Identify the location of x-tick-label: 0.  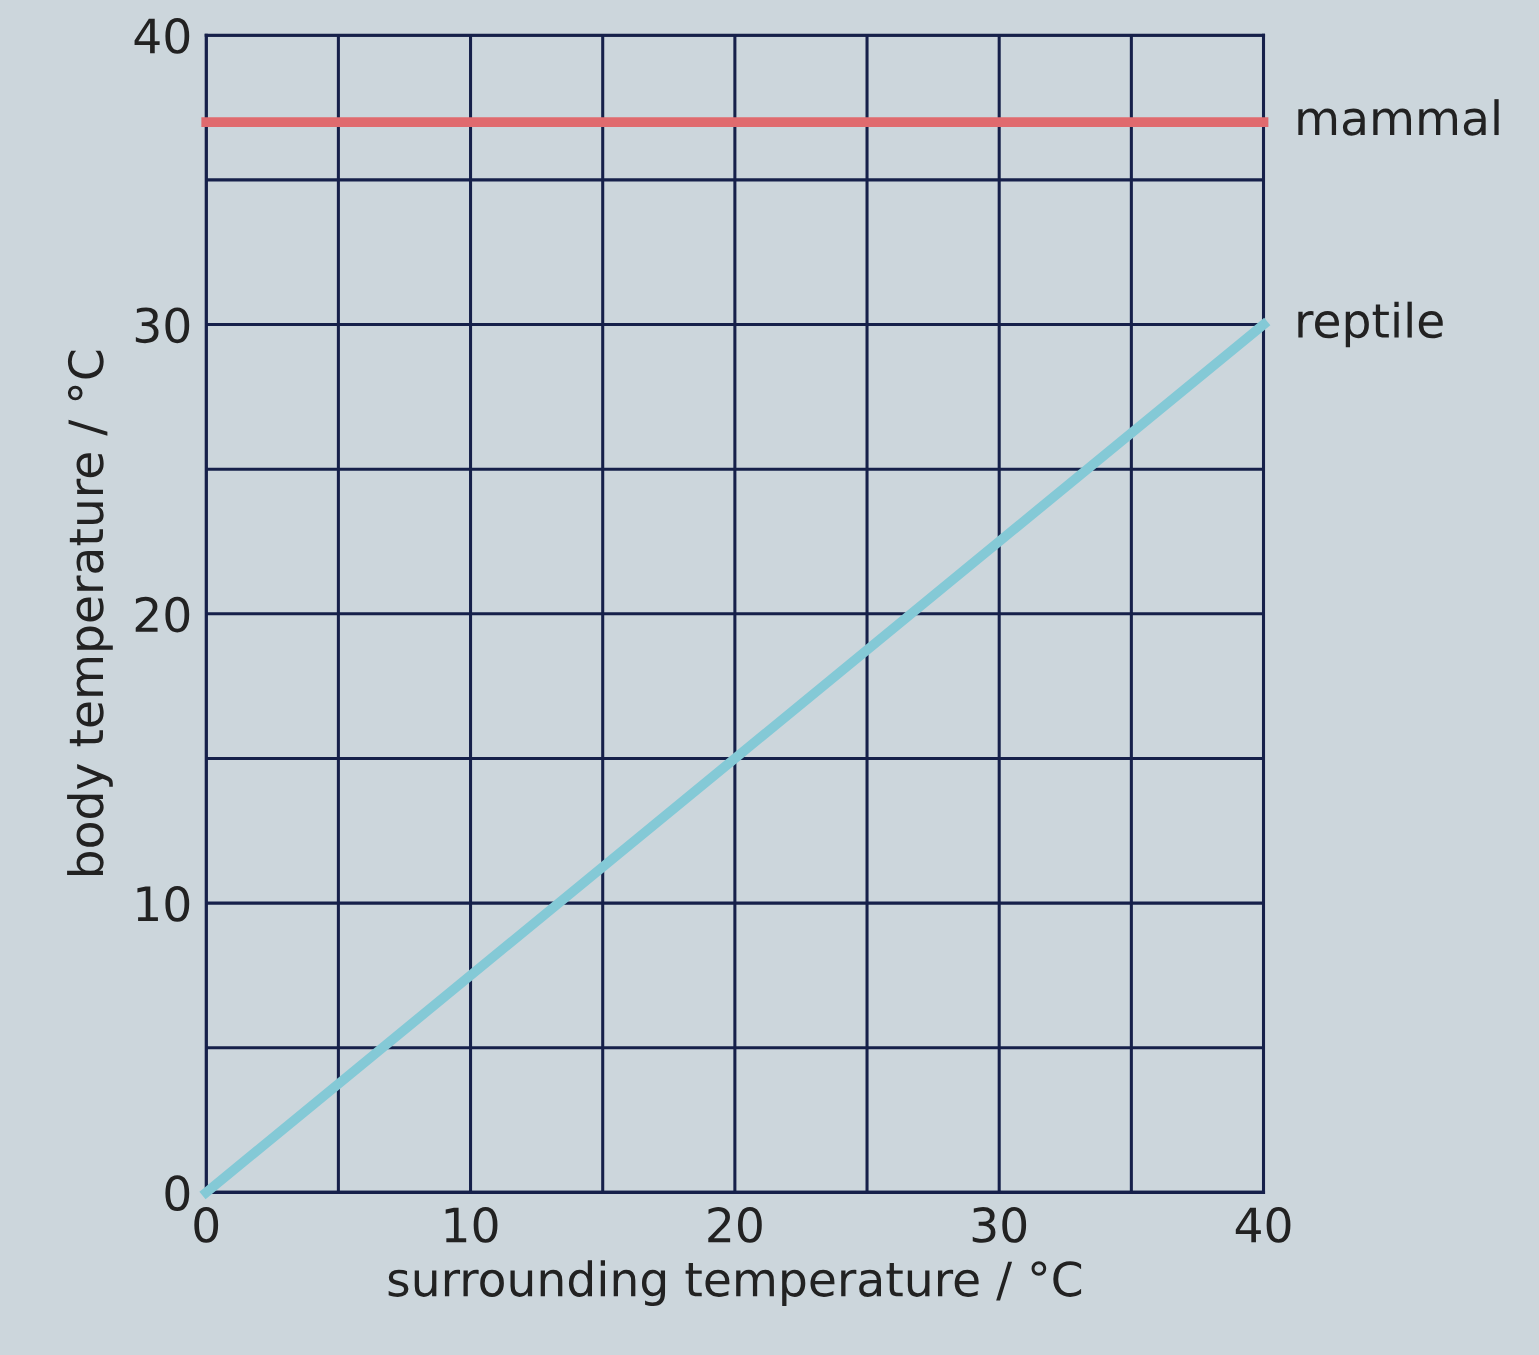
(206, 1225).